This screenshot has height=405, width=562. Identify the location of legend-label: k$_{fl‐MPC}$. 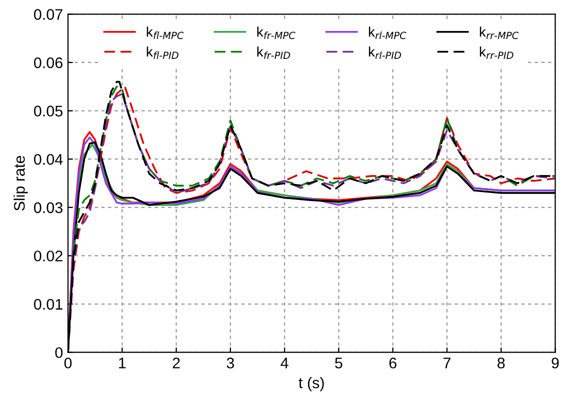
(165, 33).